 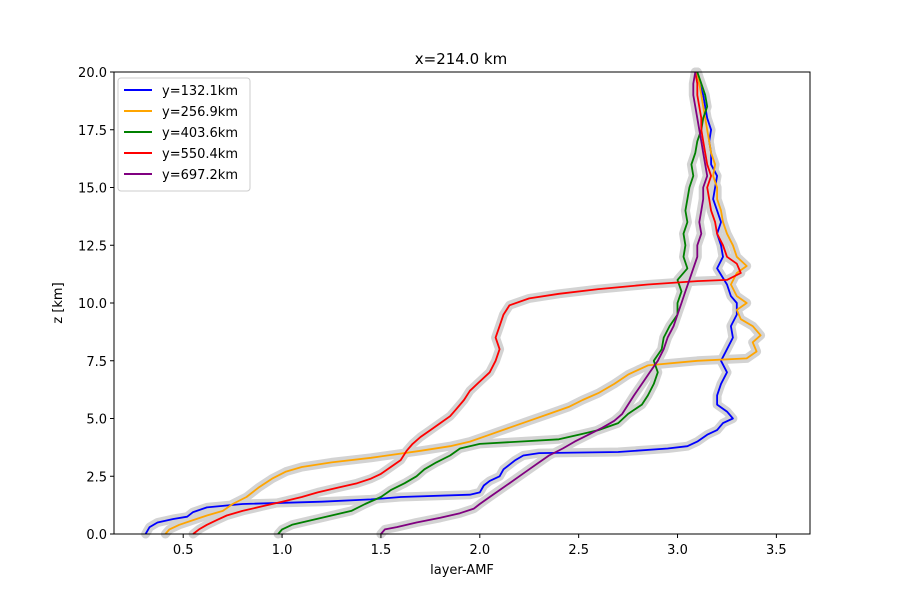 I want to click on y-tick-label: 5.0, so click(x=96, y=420).